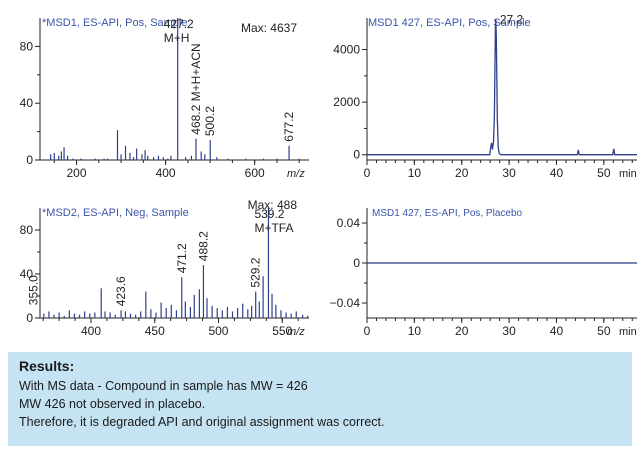 The height and width of the screenshot is (459, 643). I want to click on results-heading: Results:, so click(47, 366).